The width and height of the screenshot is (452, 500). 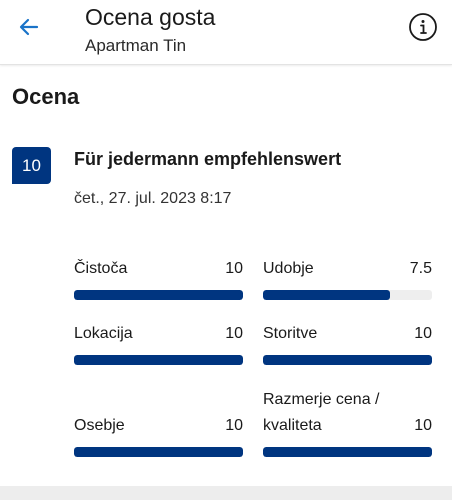 I want to click on category-name: Osebje, so click(x=99, y=425).